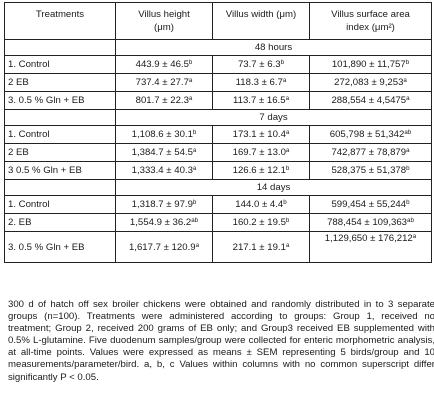 Image resolution: width=434 pixels, height=412 pixels. I want to click on value: 1,318.7 ± 97.9, so click(162, 204).